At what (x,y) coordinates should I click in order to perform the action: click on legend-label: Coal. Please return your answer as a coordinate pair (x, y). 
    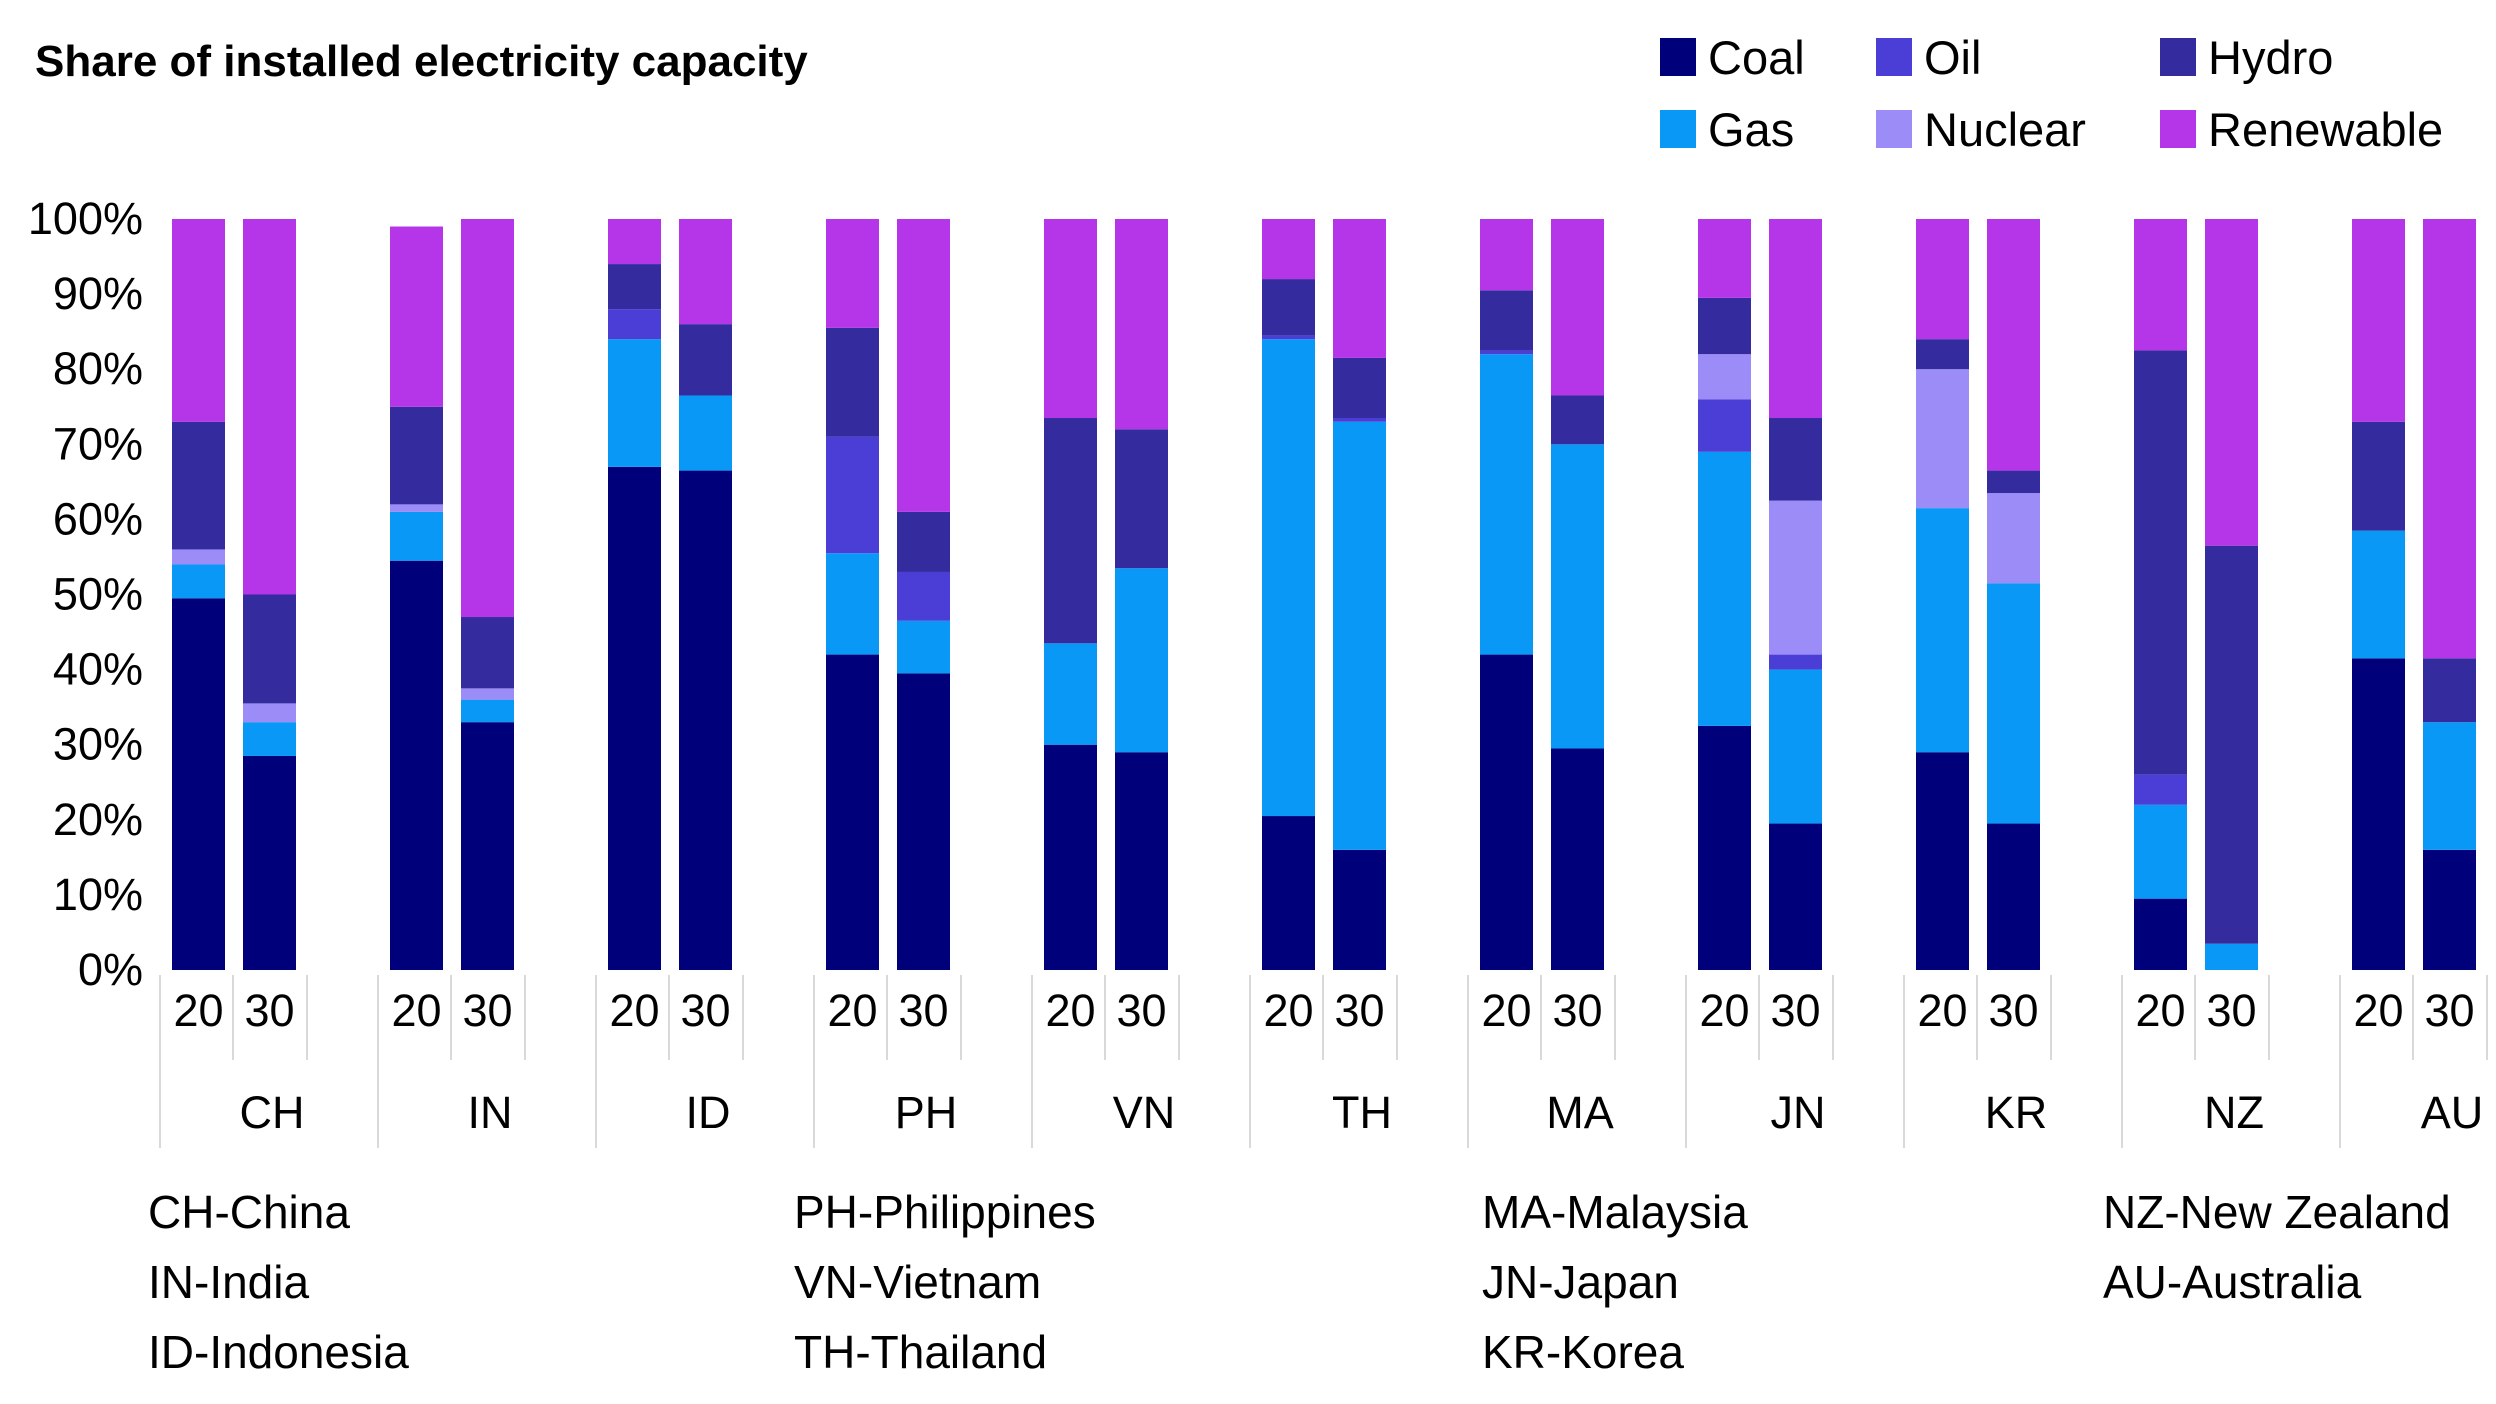
    Looking at the image, I should click on (1756, 57).